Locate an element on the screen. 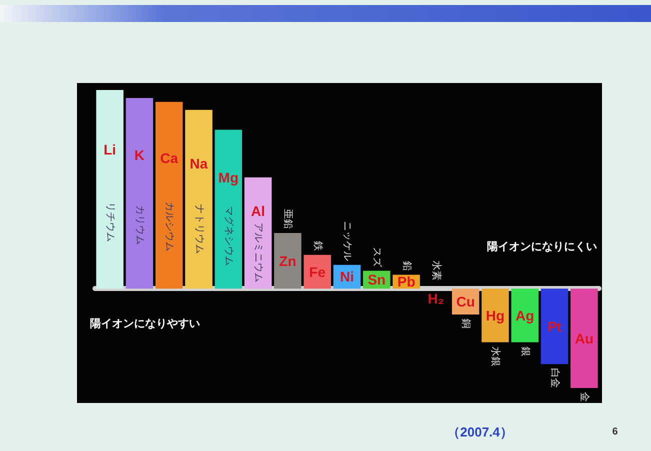 This screenshot has width=651, height=451. annotation: 亜鉛 is located at coordinates (288, 219).